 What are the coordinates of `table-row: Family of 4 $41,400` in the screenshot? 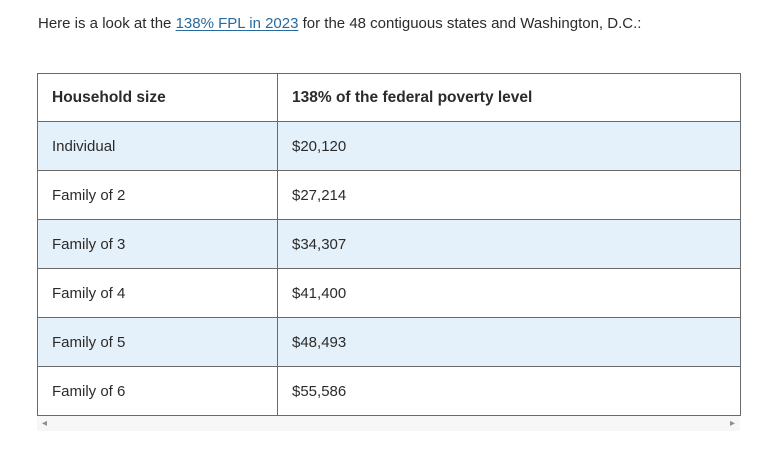 It's located at (389, 293).